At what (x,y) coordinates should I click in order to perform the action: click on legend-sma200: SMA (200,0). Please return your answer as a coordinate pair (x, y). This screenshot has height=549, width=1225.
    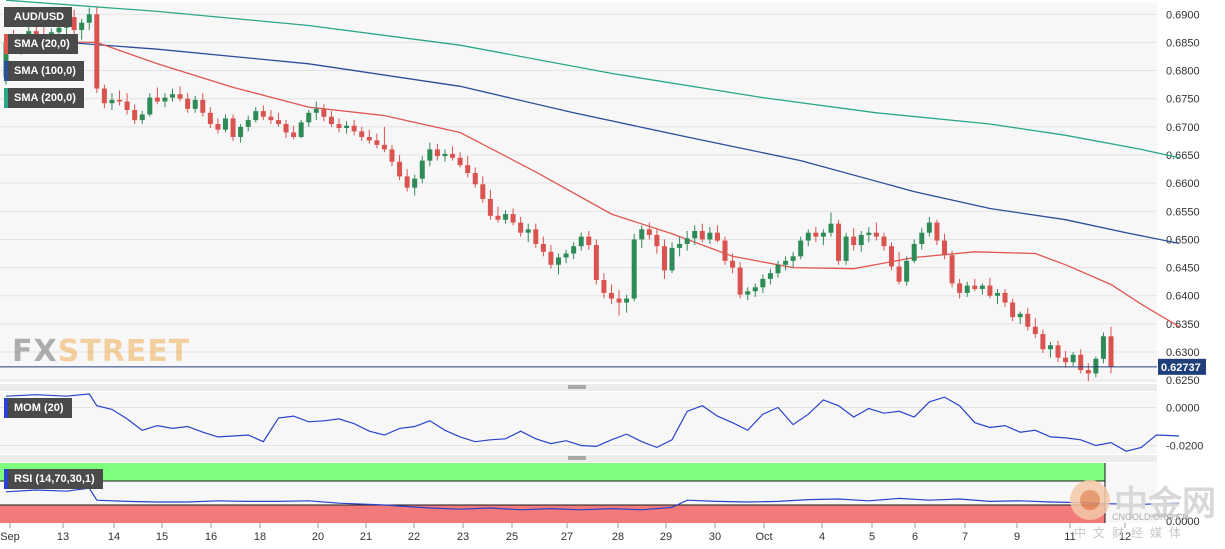
    Looking at the image, I should click on (44, 98).